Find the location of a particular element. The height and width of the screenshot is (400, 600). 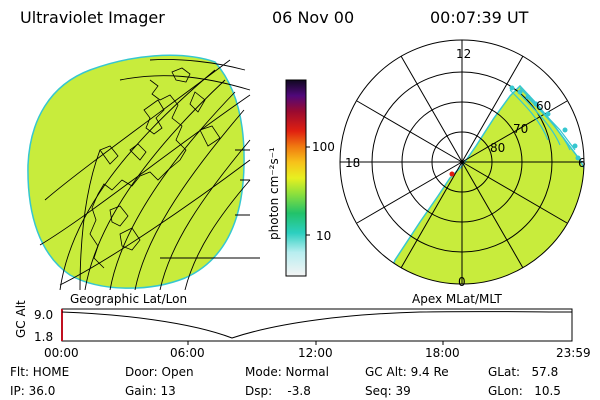

dsp-value: Dsp: -3.8 is located at coordinates (278, 391).